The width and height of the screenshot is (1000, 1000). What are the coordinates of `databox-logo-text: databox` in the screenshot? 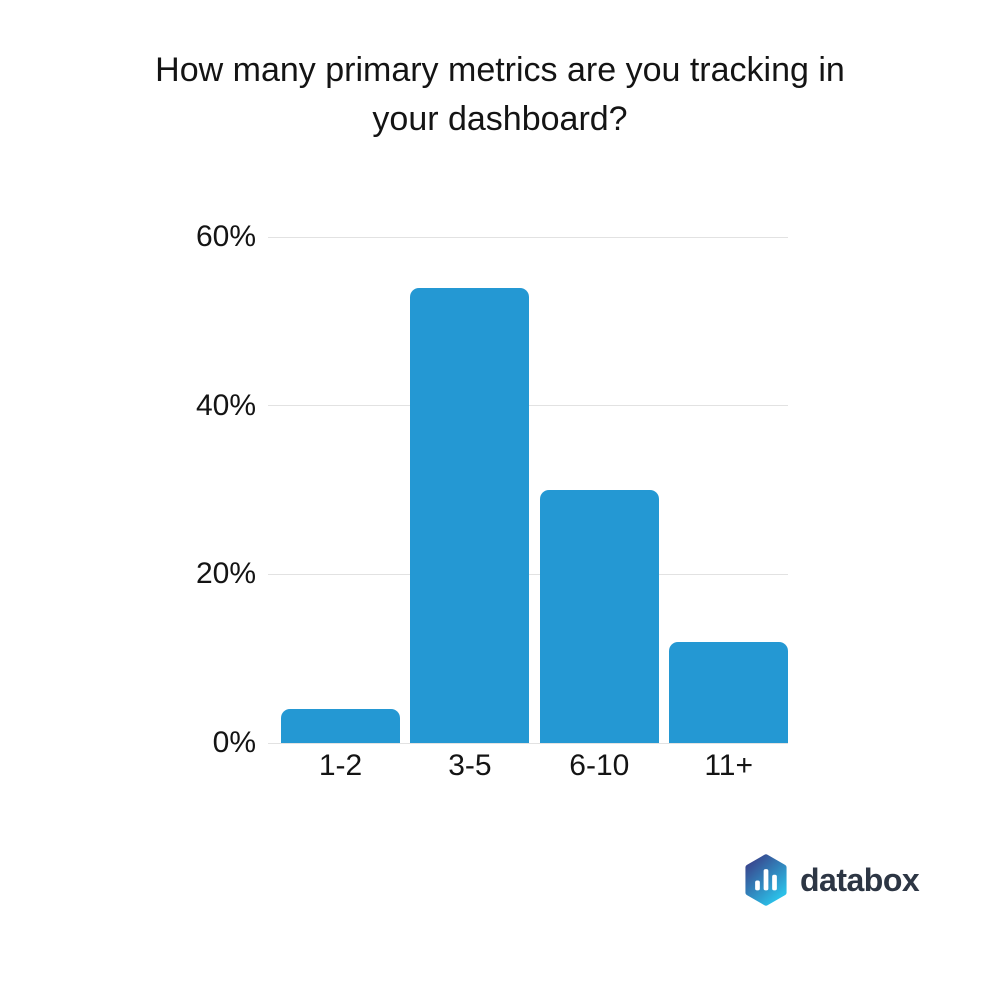 It's located at (860, 879).